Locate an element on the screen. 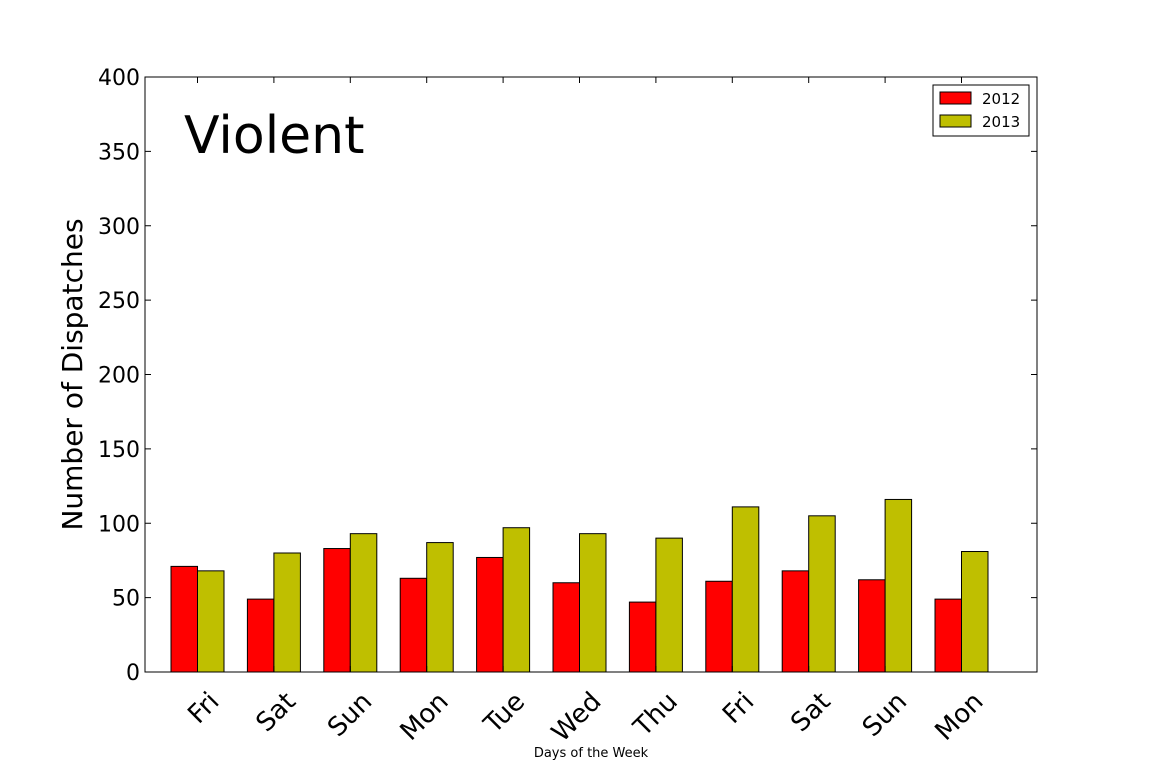  x-tick-label-2: Sun is located at coordinates (350, 715).